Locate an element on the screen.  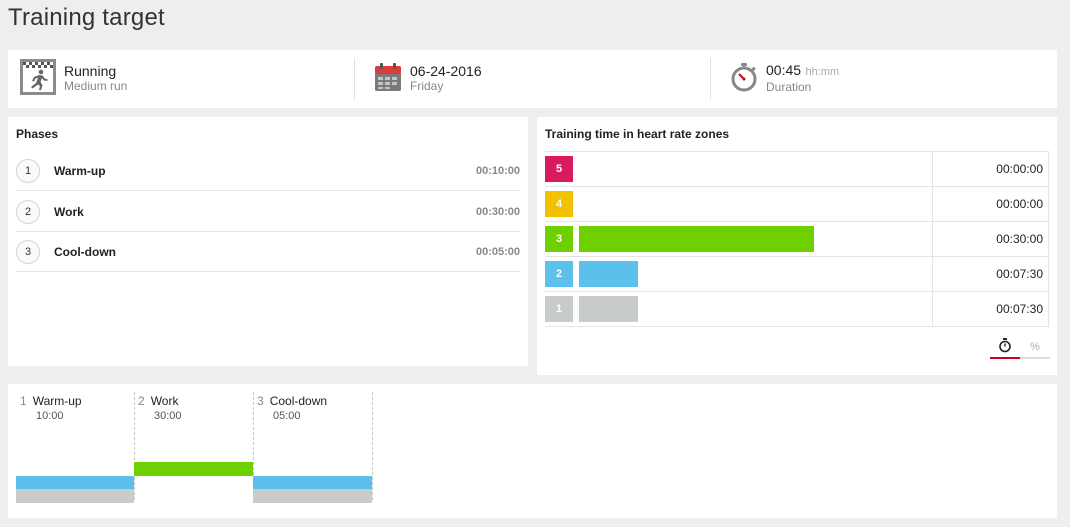
zone-row: 3 00:30:00 is located at coordinates (797, 239).